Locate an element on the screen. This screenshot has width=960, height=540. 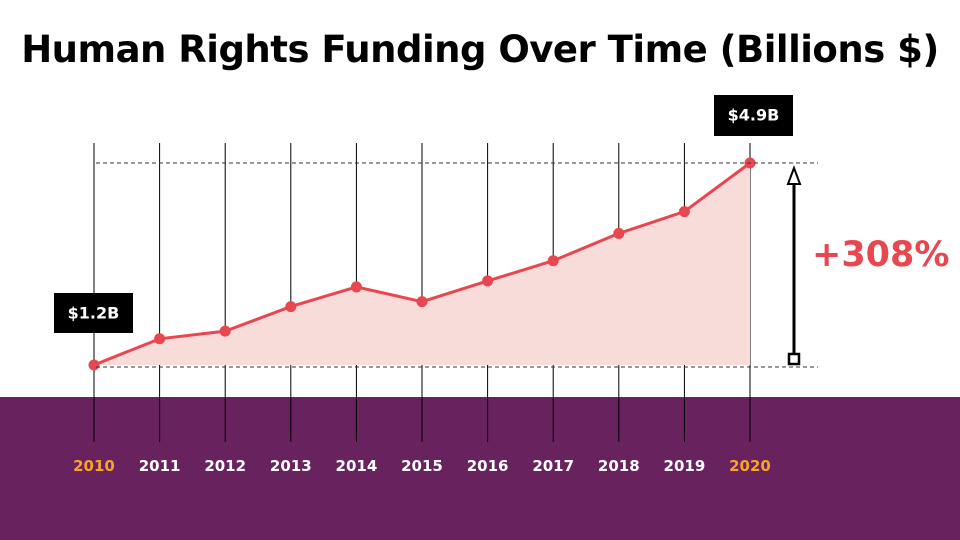
data-point-2016 is located at coordinates (488, 281).